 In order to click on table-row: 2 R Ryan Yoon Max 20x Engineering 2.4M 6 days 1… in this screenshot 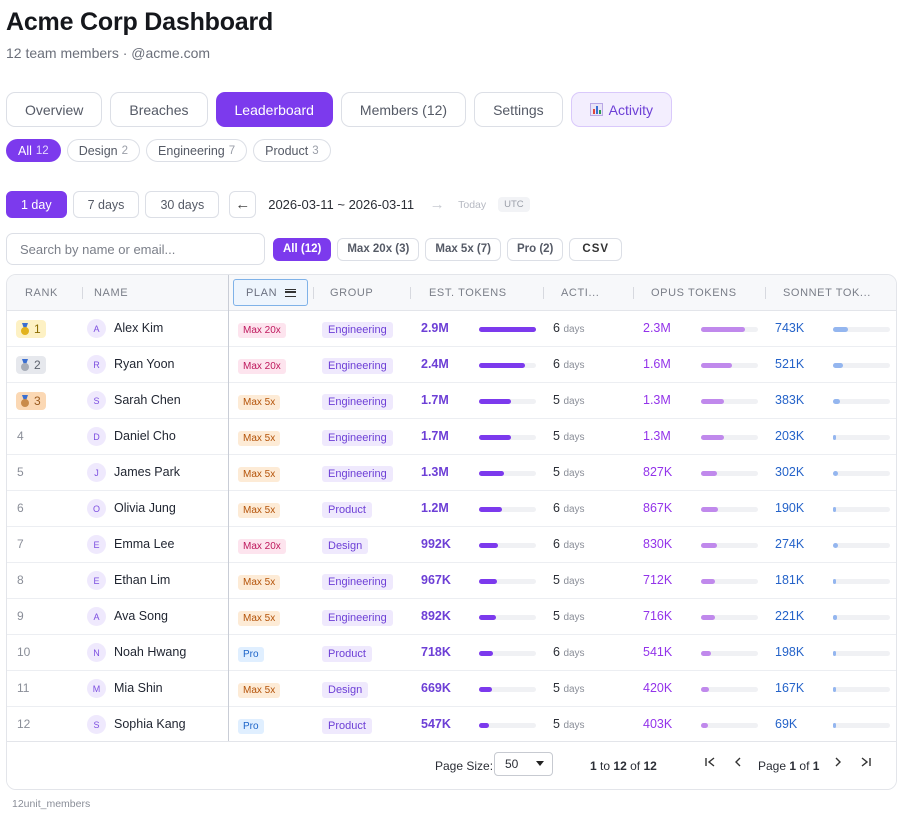, I will do `click(451, 365)`.